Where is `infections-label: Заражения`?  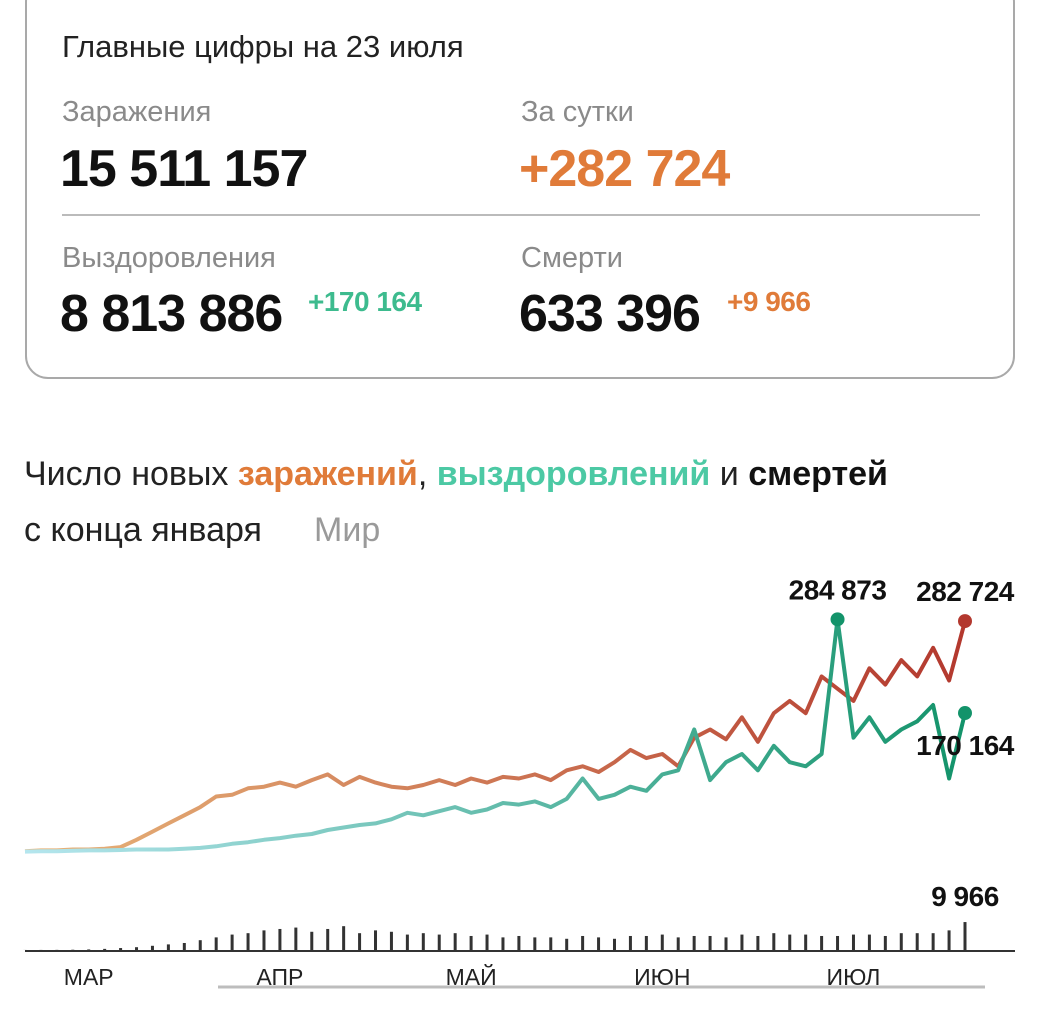
infections-label: Заражения is located at coordinates (136, 112).